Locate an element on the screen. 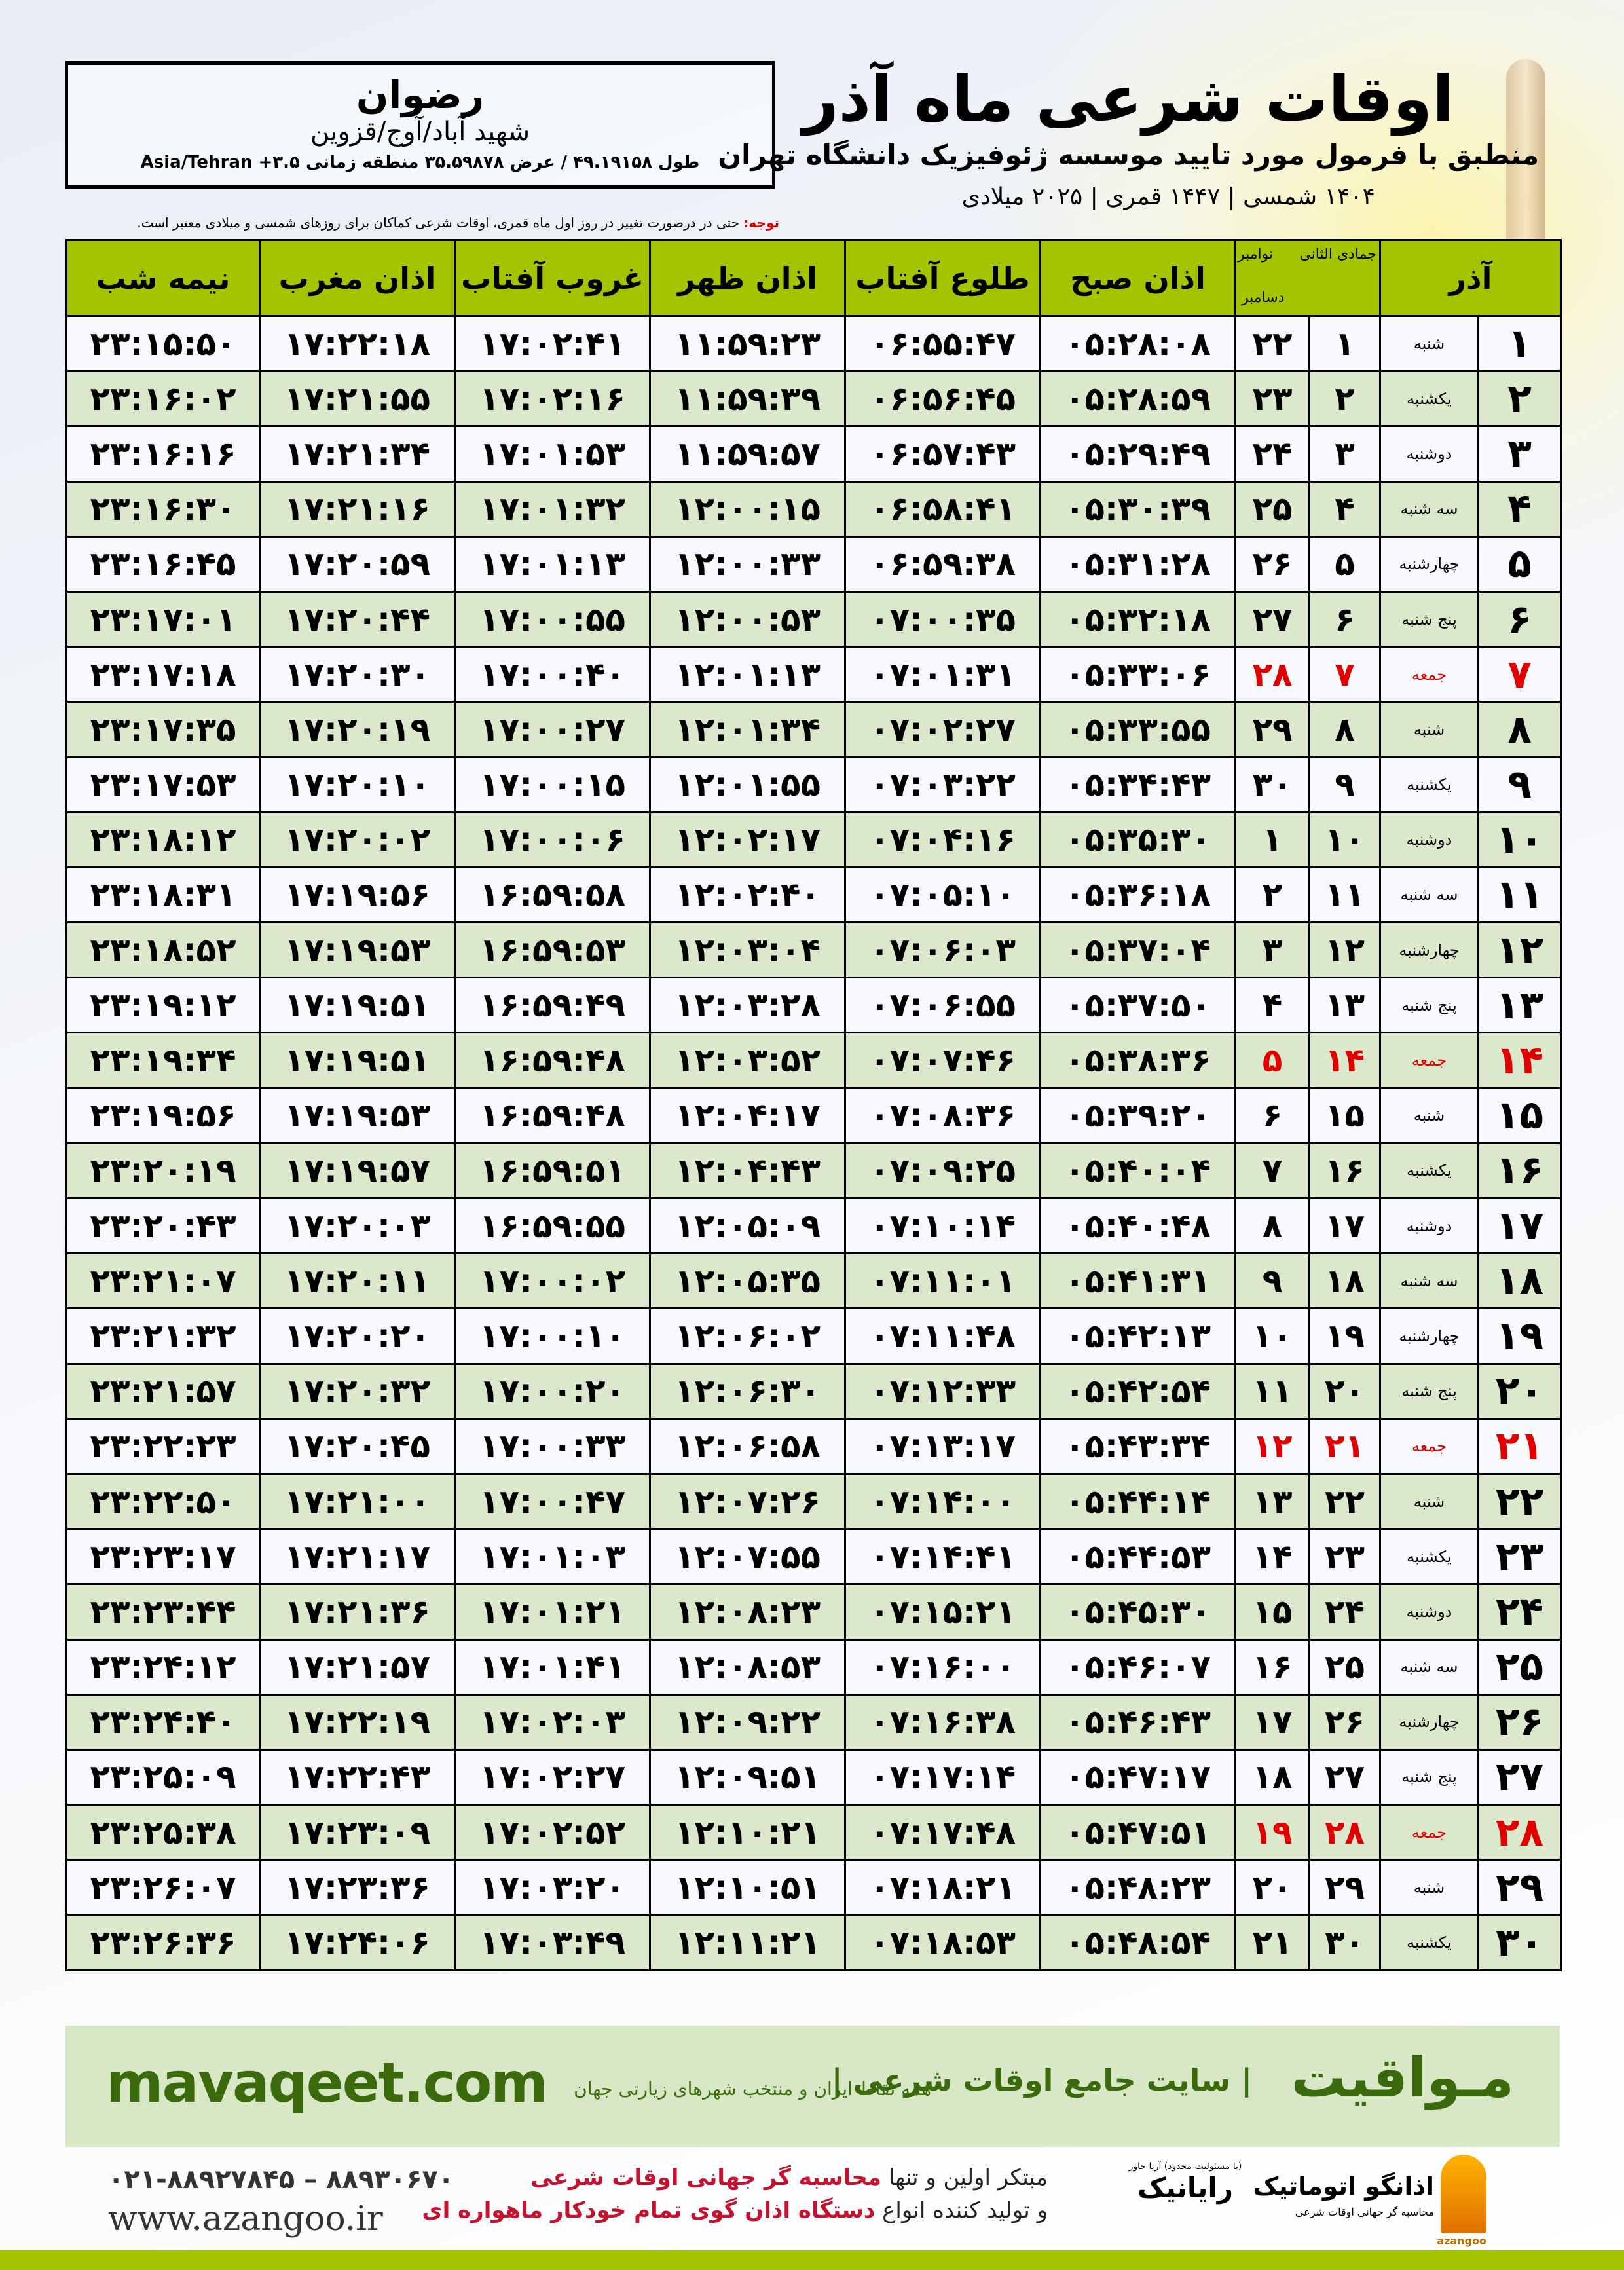 The image size is (1624, 2270). fajr-time: ۰۵:۲۸:۵۹ is located at coordinates (1137, 399).